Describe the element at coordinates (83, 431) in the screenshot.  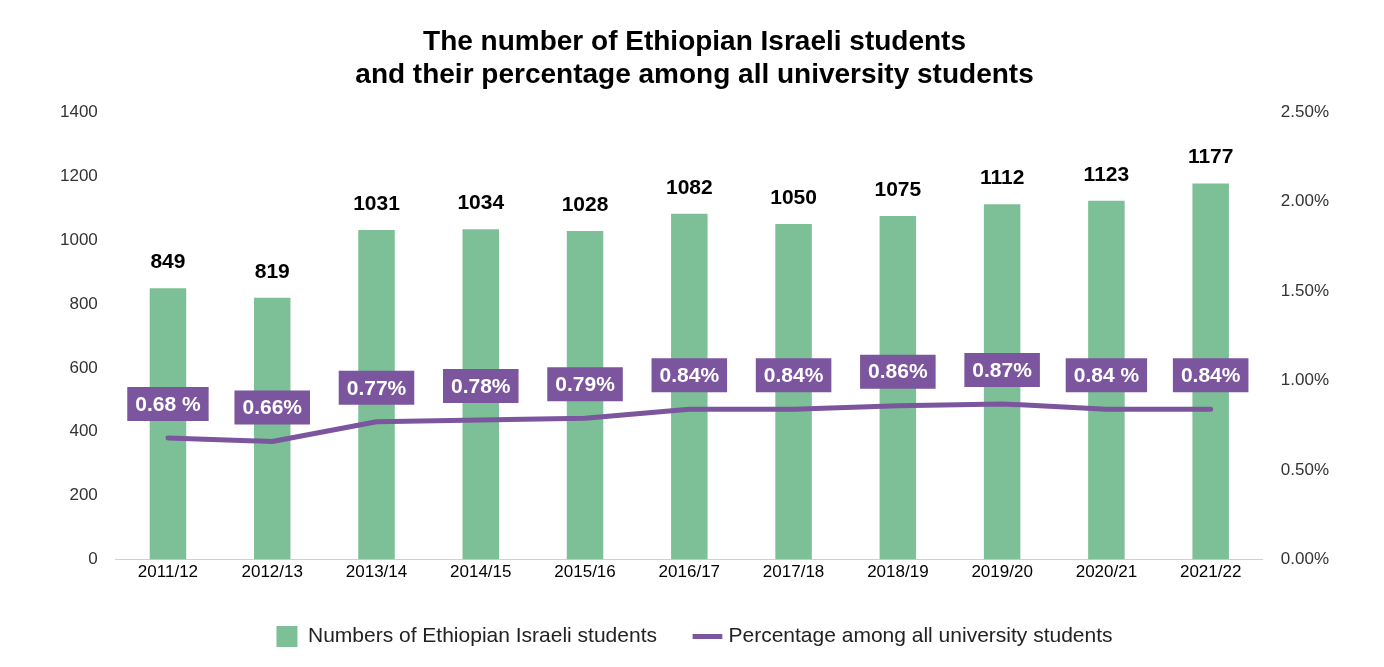
I see `y-tick-label: 400` at that location.